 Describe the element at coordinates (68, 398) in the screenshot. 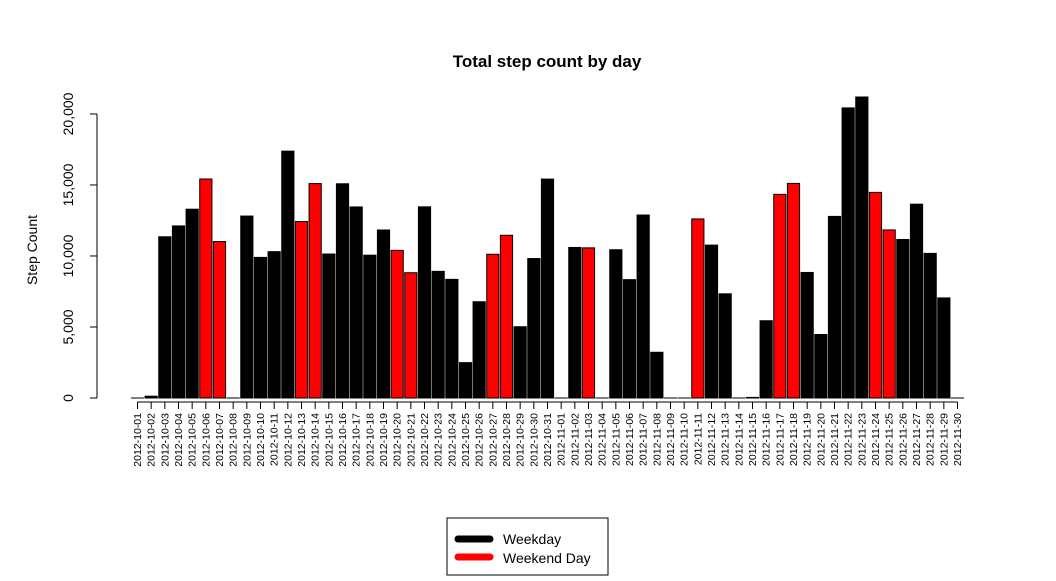

I see `y-tick-label: 0` at that location.